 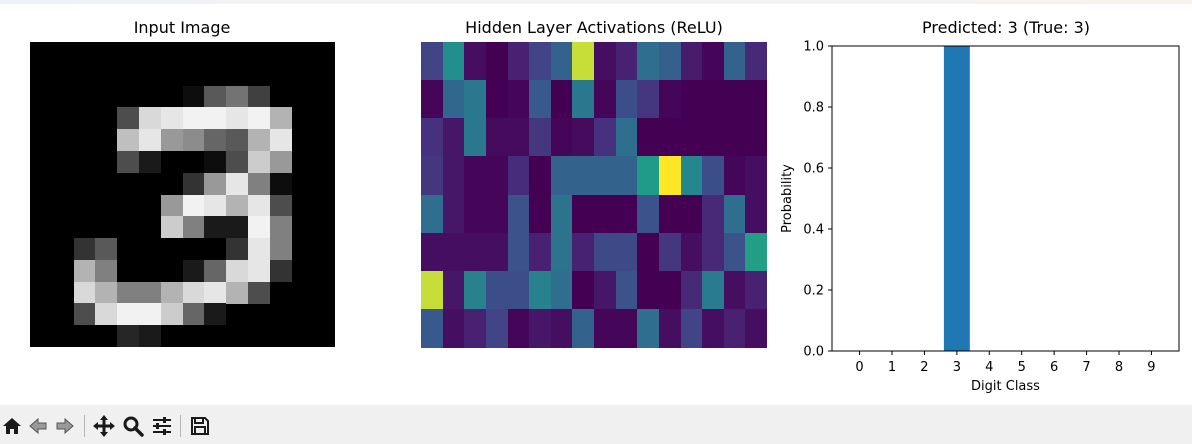 I want to click on save-figure-icon, so click(x=200, y=426).